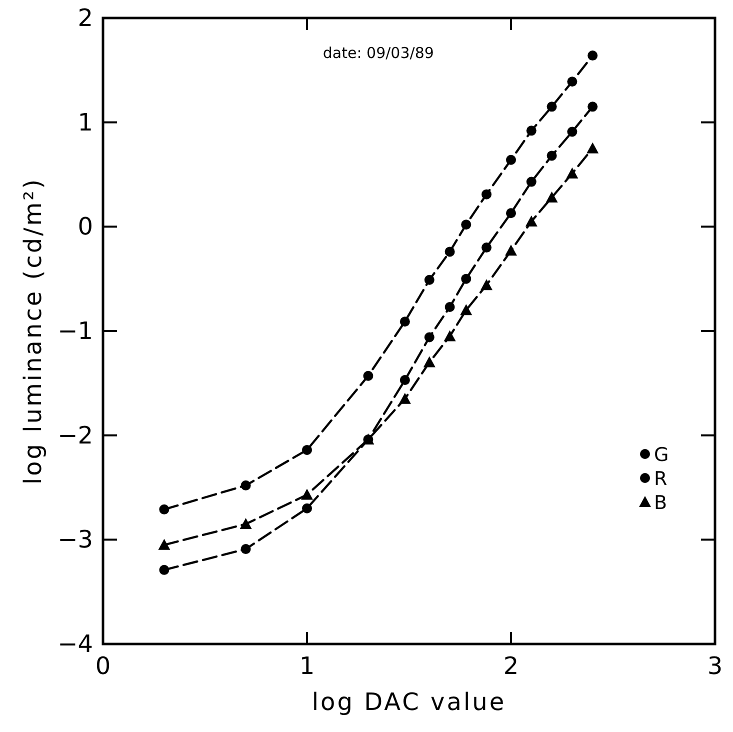 This screenshot has height=732, width=733. Describe the element at coordinates (661, 479) in the screenshot. I see `legend-label: R` at that location.